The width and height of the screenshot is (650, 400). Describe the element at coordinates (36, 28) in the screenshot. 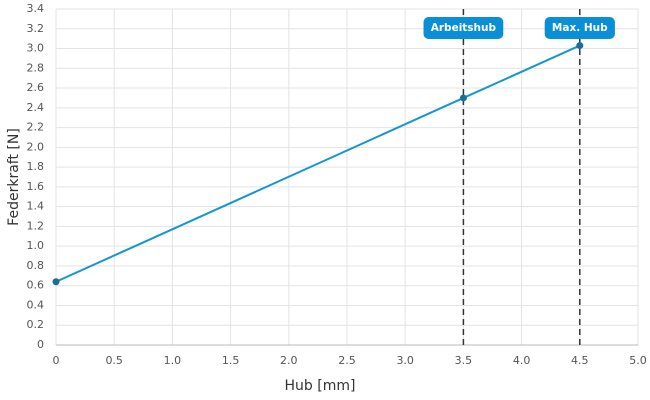

I see `y-tick-label: 3.2` at that location.